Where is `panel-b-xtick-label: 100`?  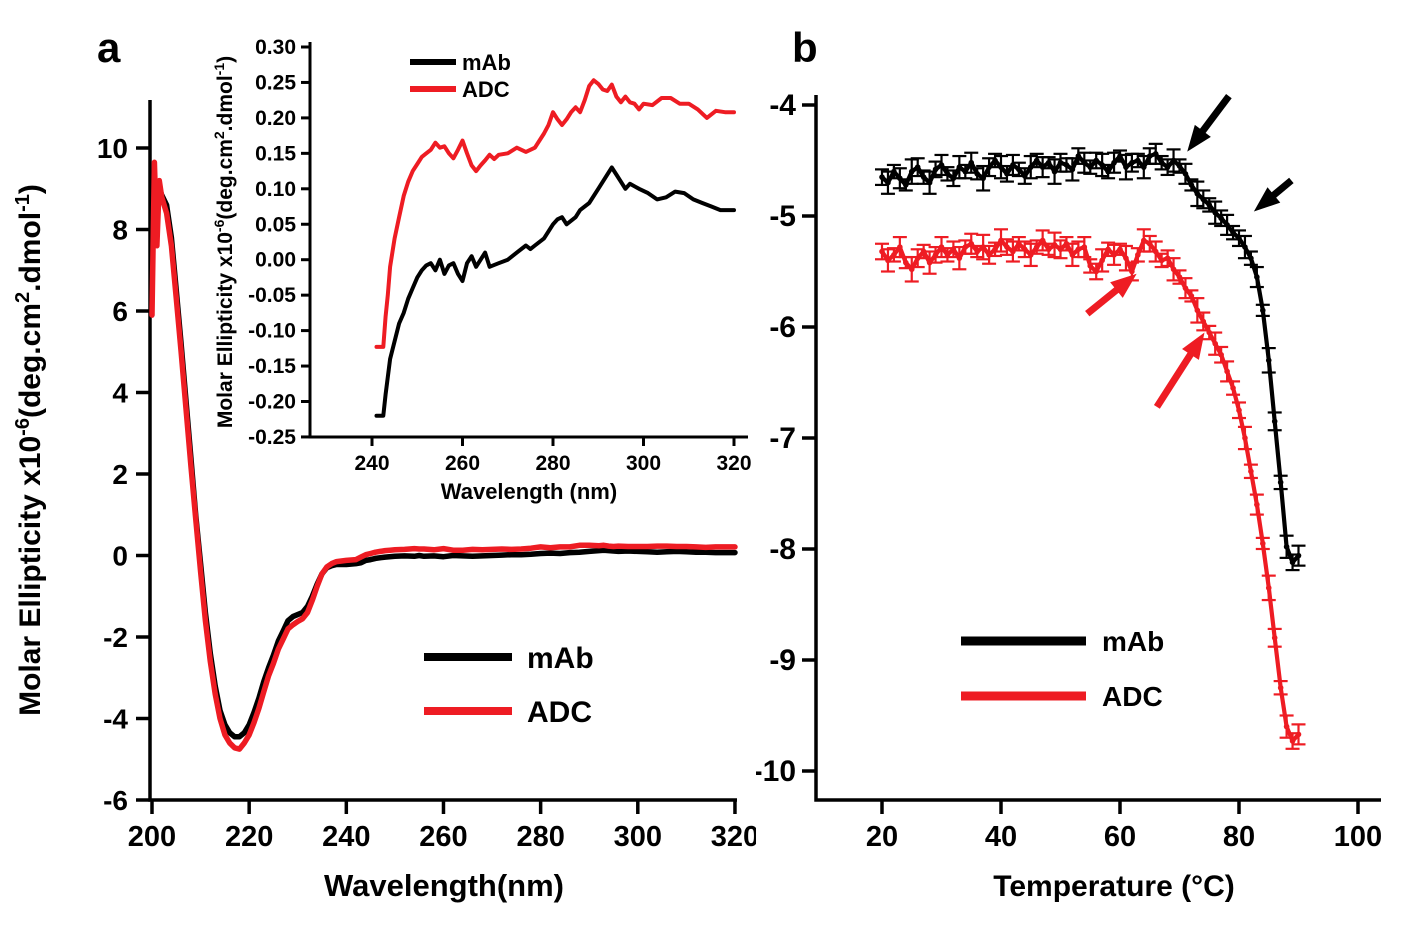 panel-b-xtick-label: 100 is located at coordinates (1358, 837).